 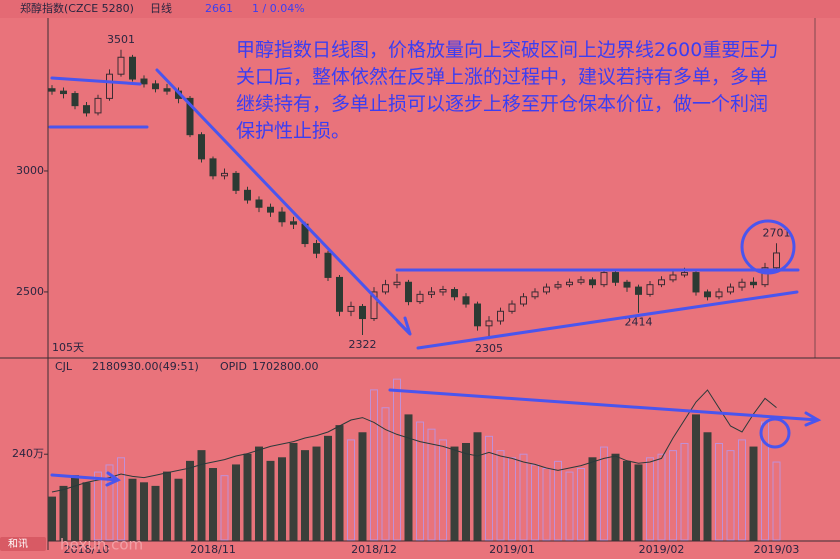 I want to click on y-tick-label: 3000, so click(x=30, y=170).